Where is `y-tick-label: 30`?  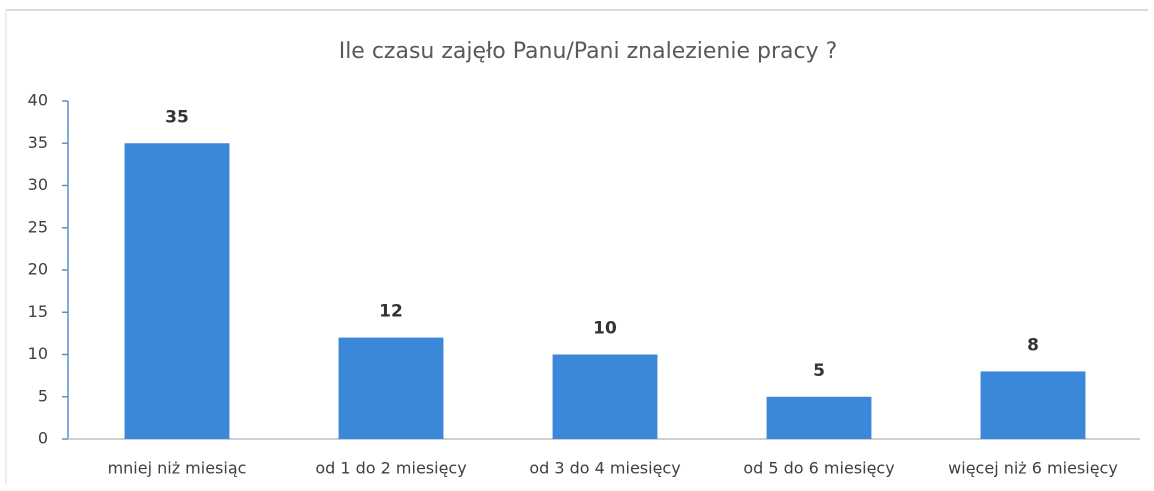
y-tick-label: 30 is located at coordinates (38, 184).